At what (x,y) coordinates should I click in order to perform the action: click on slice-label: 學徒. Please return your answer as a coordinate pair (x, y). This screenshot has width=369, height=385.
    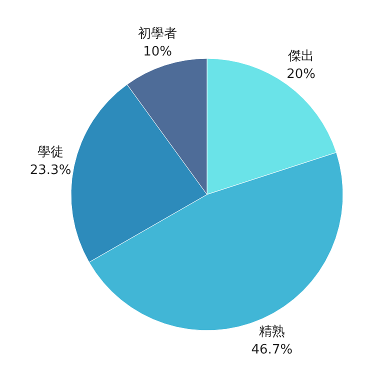
    Looking at the image, I should click on (51, 152).